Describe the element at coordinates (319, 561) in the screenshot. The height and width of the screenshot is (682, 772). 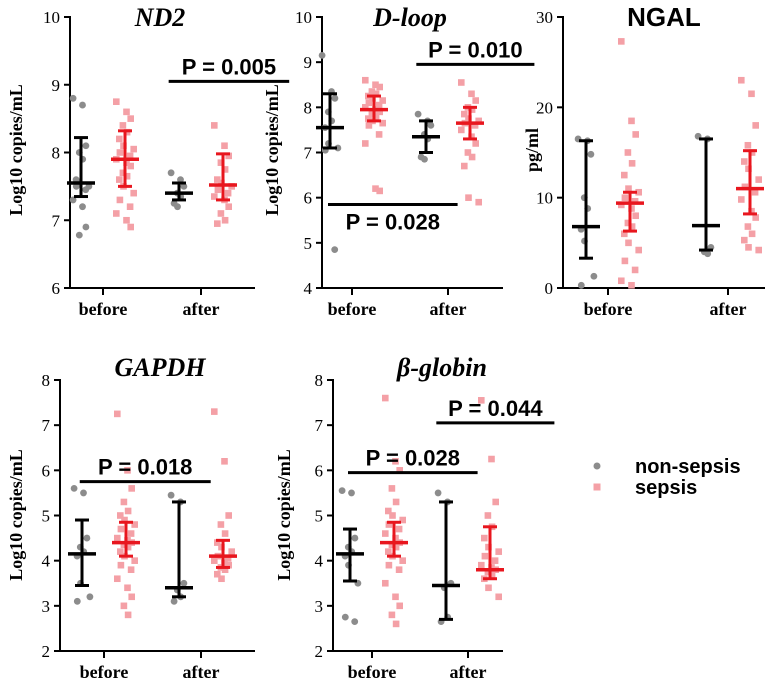
I see `bglobin-ytick-label: 4` at that location.